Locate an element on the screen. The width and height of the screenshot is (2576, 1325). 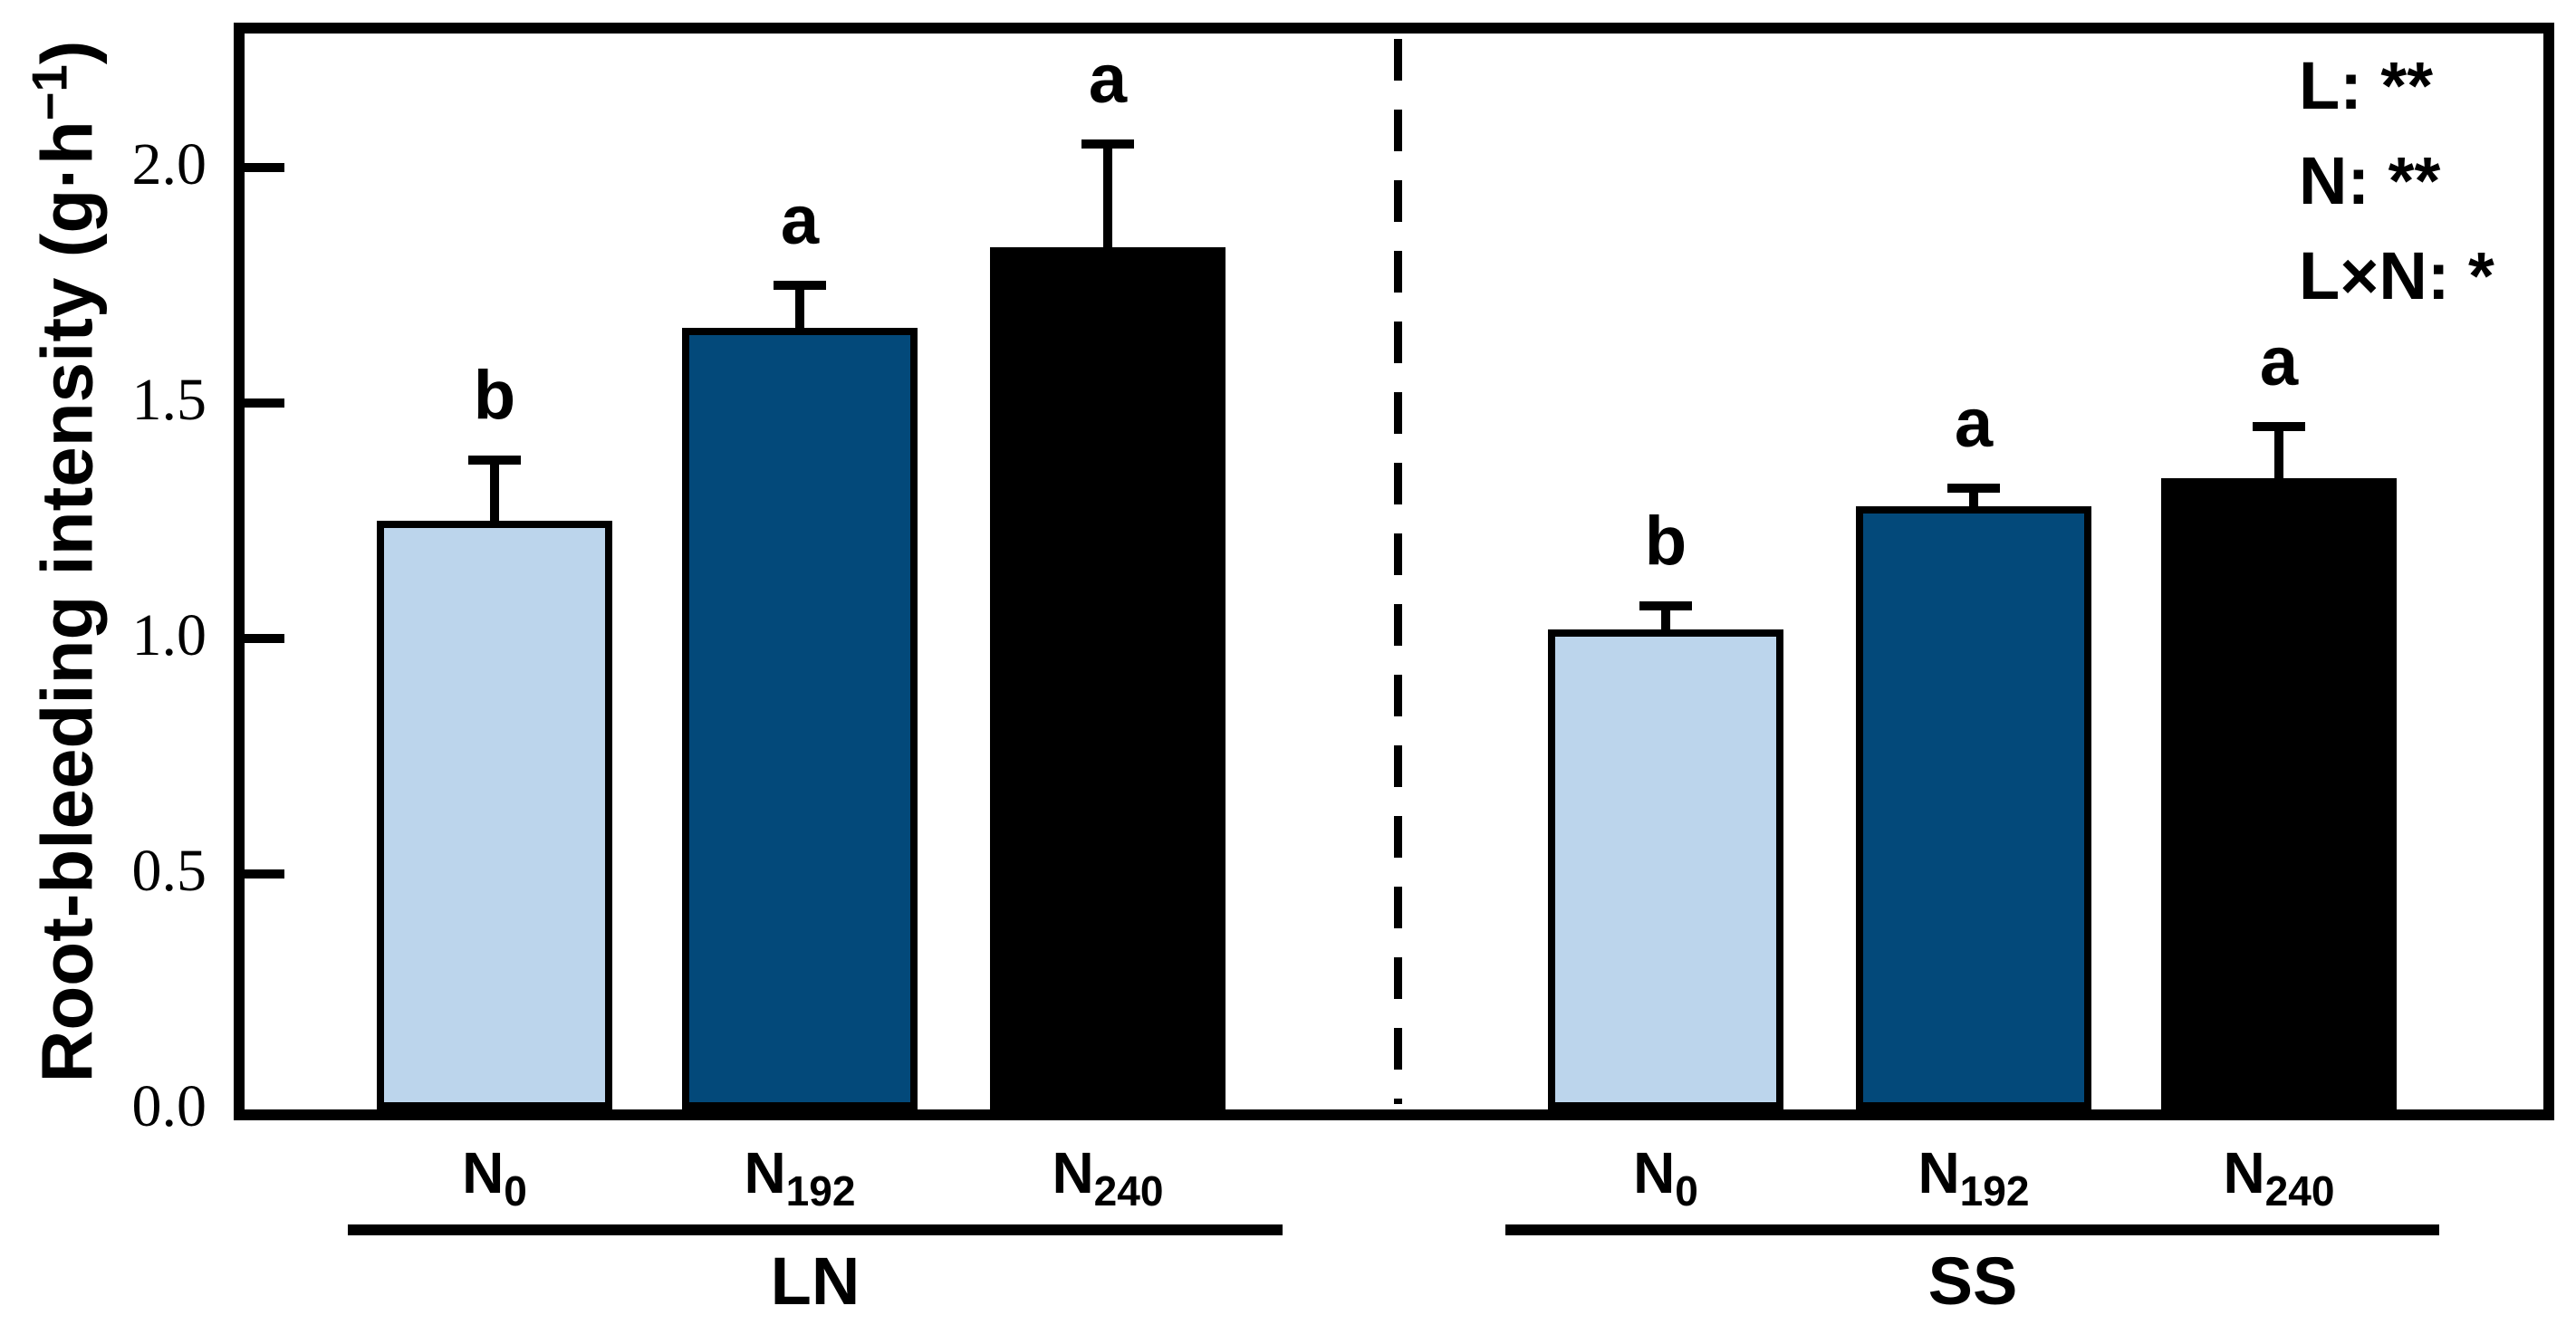
ss-group-label: SS is located at coordinates (1972, 1281).